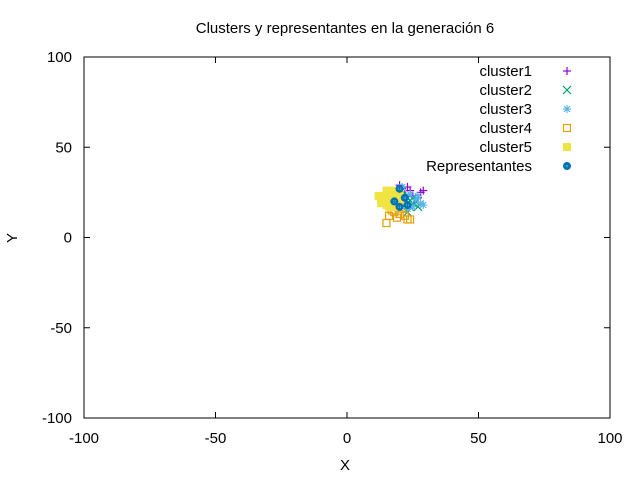  I want to click on y-tick-label: 50, so click(63, 147).